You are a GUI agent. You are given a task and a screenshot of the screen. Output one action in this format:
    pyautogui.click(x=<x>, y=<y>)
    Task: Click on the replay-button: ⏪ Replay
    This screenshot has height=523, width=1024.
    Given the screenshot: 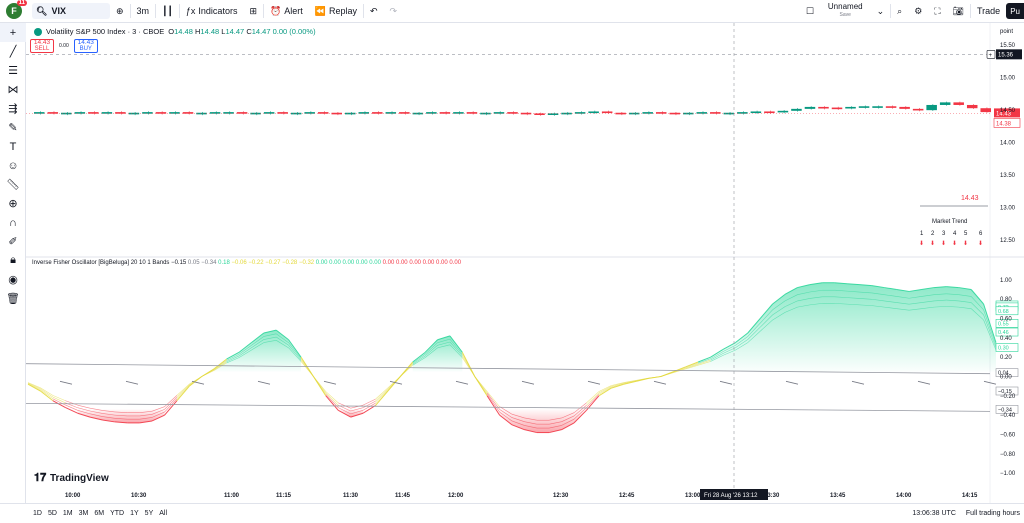 What is the action you would take?
    pyautogui.click(x=336, y=11)
    